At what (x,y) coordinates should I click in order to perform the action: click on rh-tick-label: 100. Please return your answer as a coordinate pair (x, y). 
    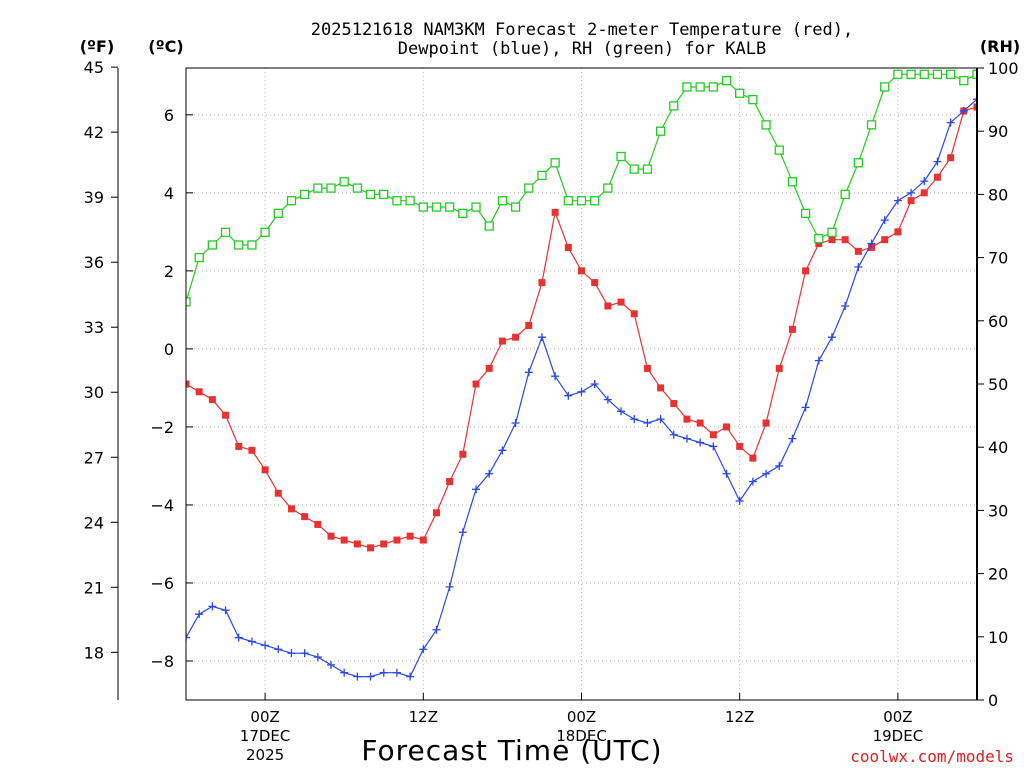
    Looking at the image, I should click on (1003, 68).